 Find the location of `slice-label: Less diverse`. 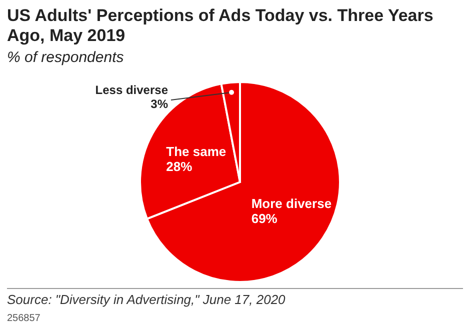

slice-label: Less diverse is located at coordinates (131, 90).